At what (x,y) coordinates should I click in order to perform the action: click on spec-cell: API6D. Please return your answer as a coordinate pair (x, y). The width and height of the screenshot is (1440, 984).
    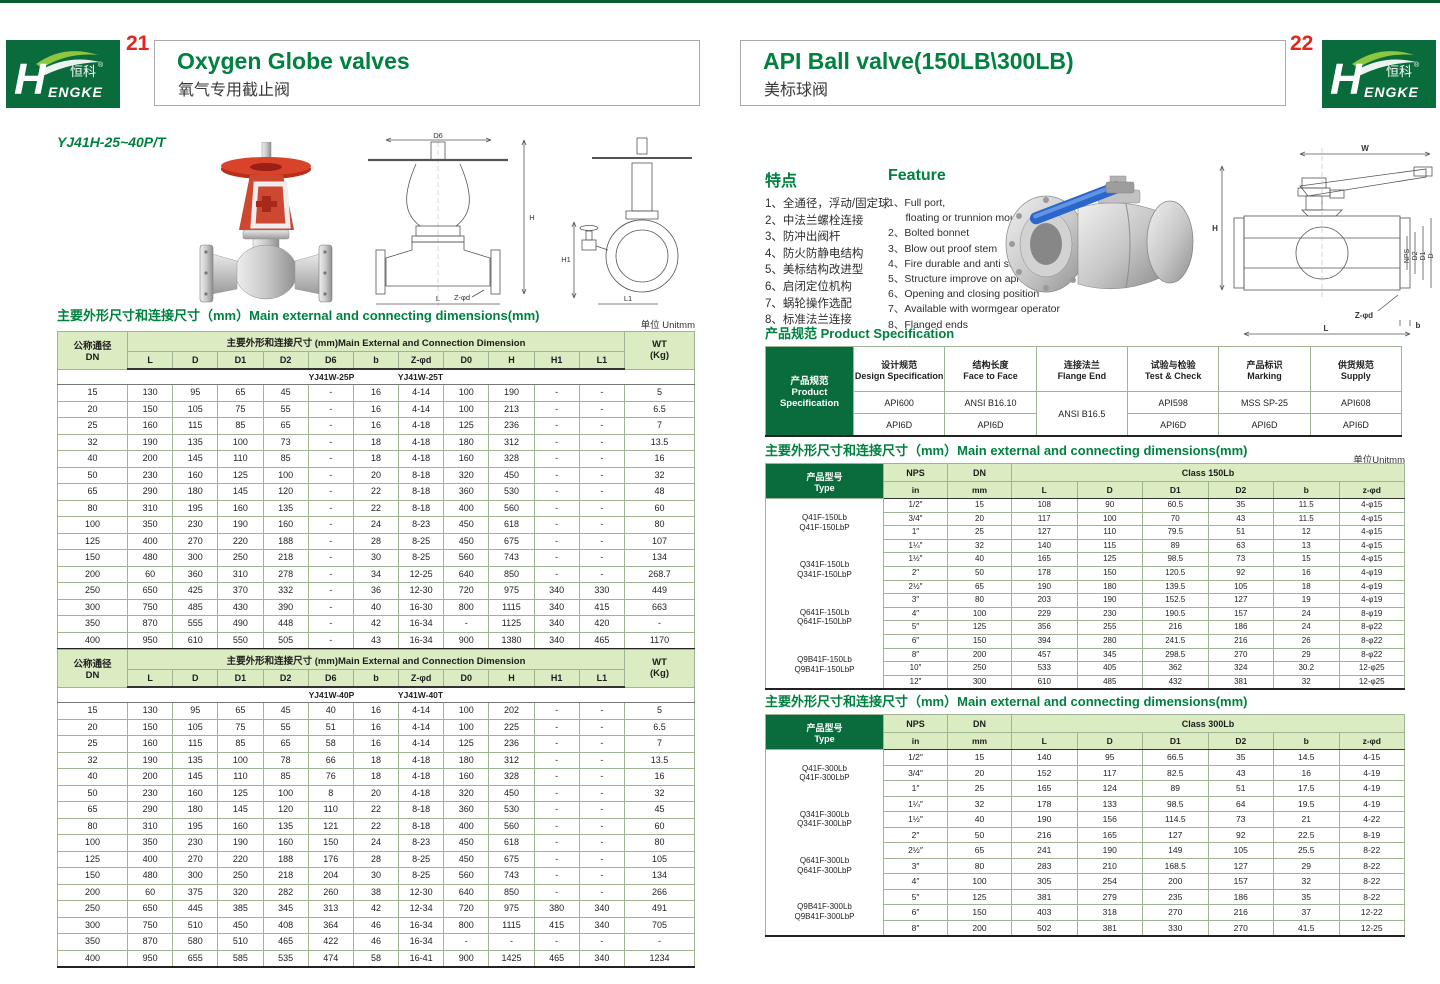
    Looking at the image, I should click on (899, 425).